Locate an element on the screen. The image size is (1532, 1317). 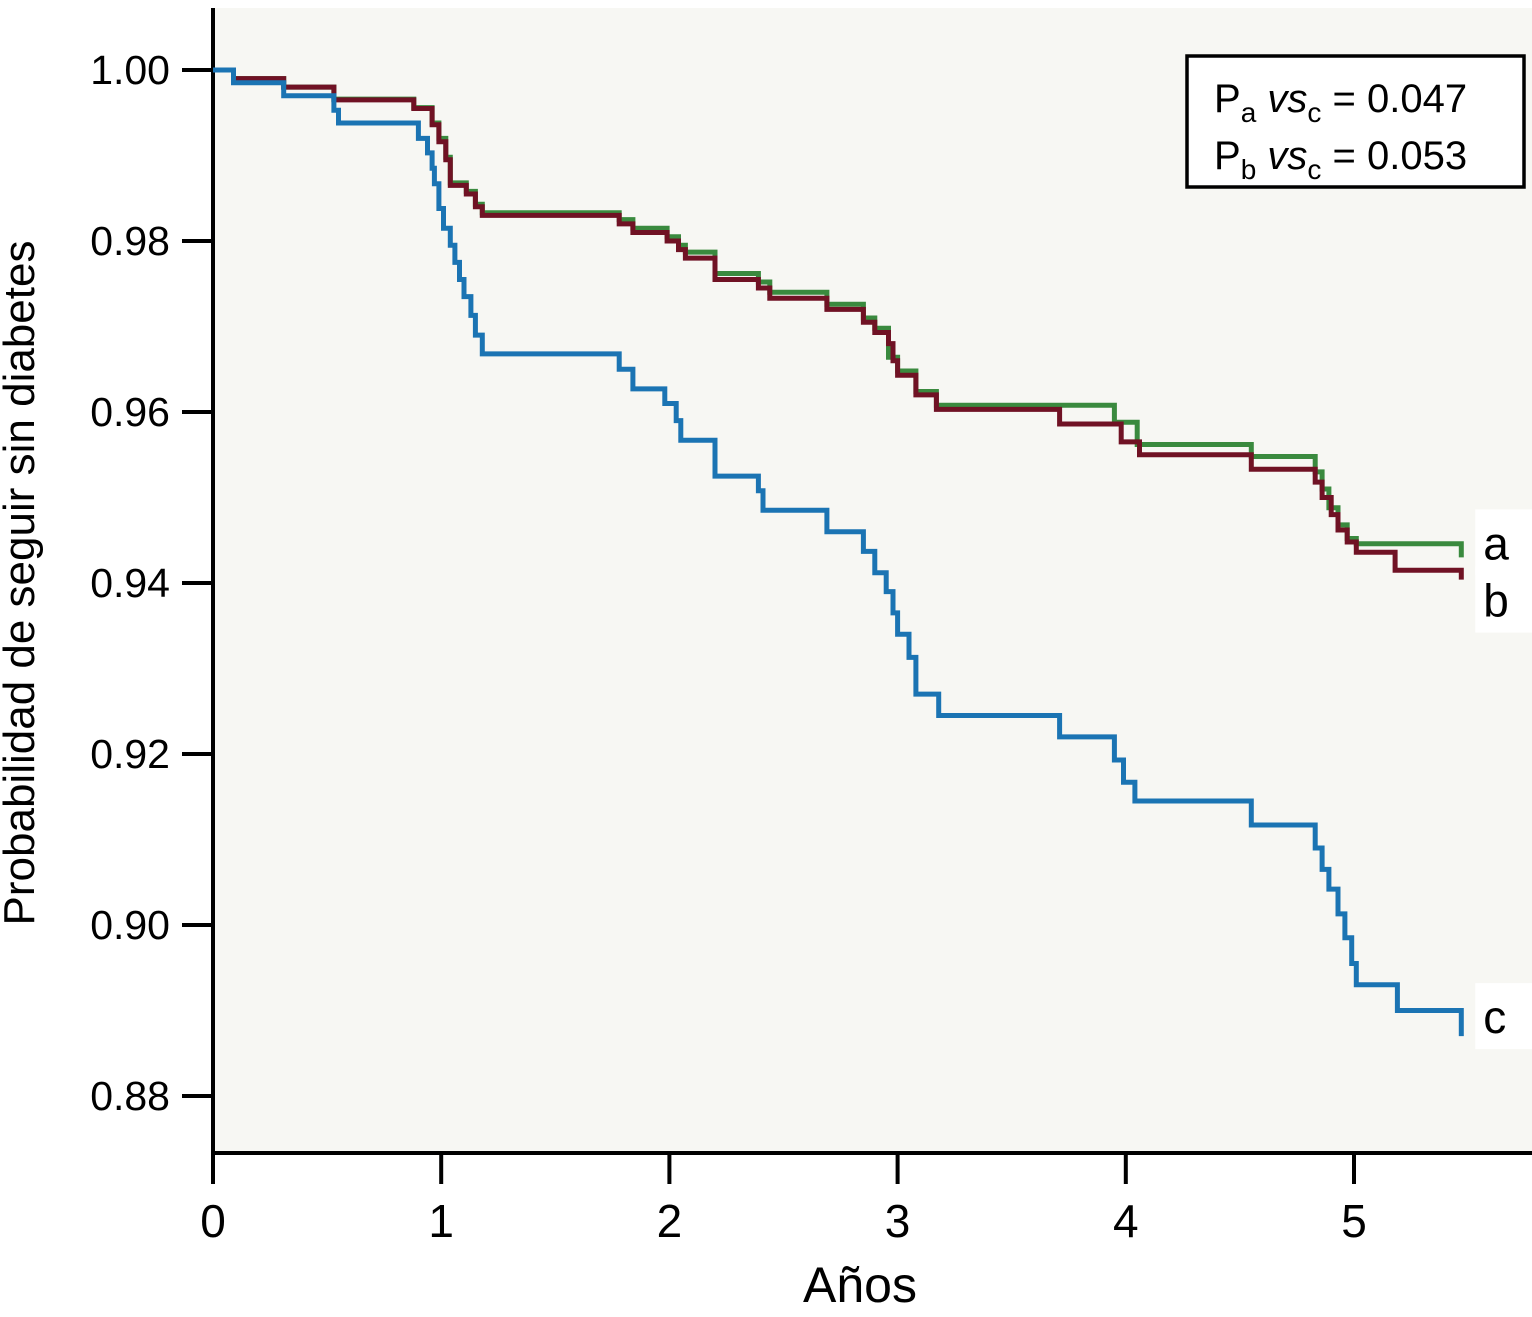
pvalue-legend-line: Pb vsc = 0.053 is located at coordinates (1340, 159).